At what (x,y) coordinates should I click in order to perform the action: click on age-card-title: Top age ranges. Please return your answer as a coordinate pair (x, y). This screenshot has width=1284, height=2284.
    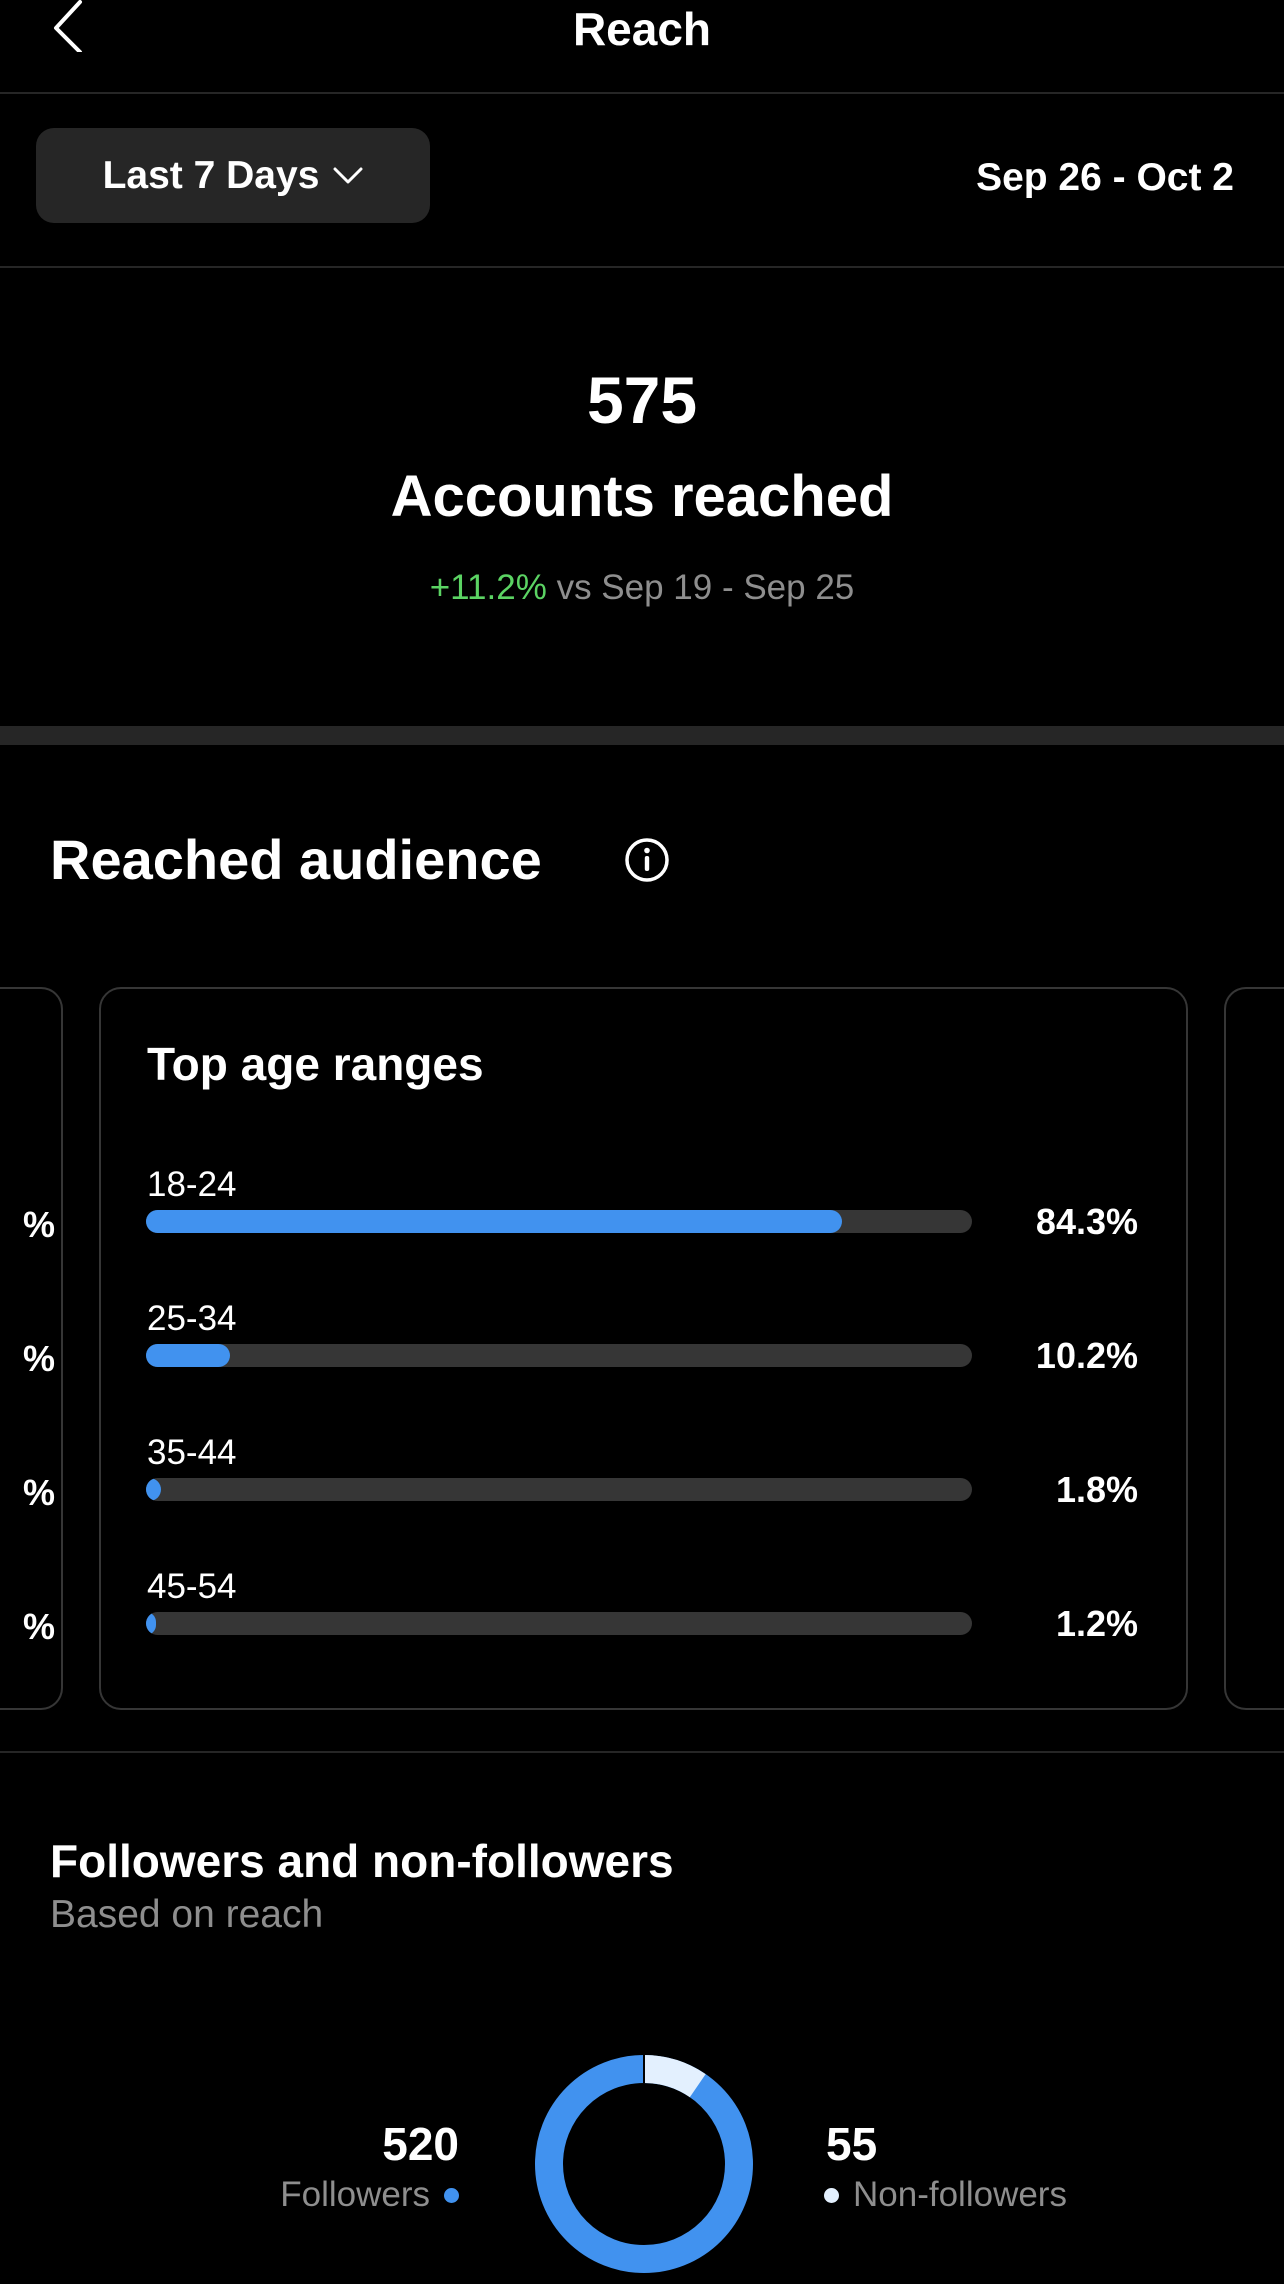
    Looking at the image, I should click on (315, 1064).